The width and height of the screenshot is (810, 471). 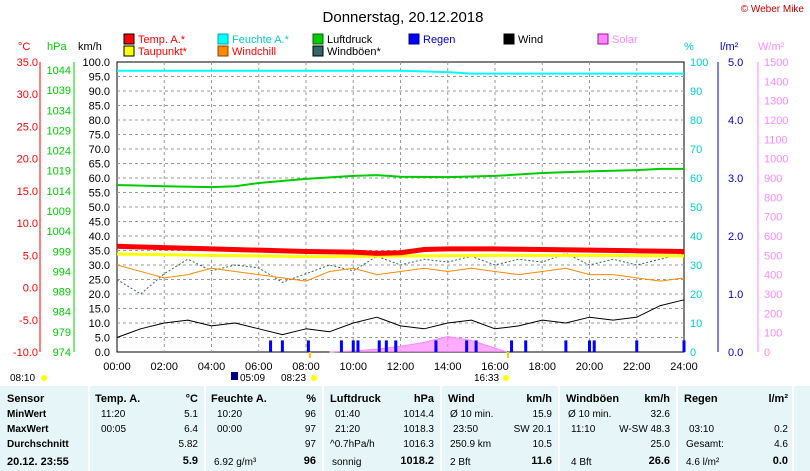 What do you see at coordinates (147, 428) in the screenshot?
I see `stats-col-temp: Temp. A. °C 11:20 5.1 00:05 6.4 5.82 5.9` at bounding box center [147, 428].